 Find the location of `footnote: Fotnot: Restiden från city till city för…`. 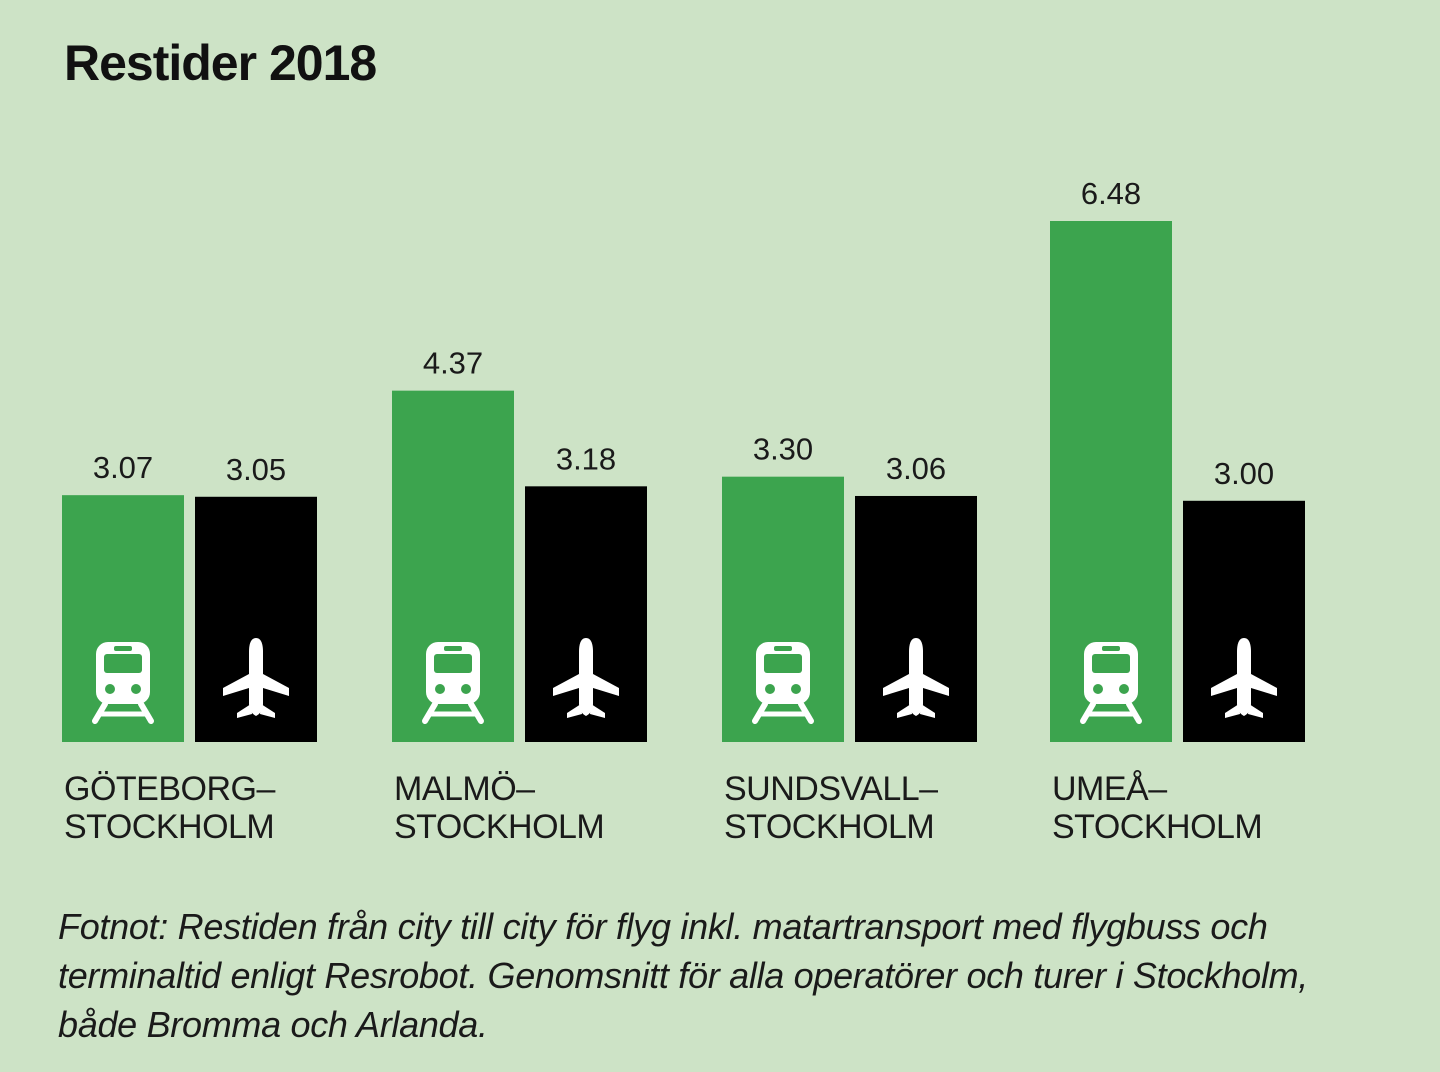

footnote: Fotnot: Restiden från city till city för… is located at coordinates (683, 975).